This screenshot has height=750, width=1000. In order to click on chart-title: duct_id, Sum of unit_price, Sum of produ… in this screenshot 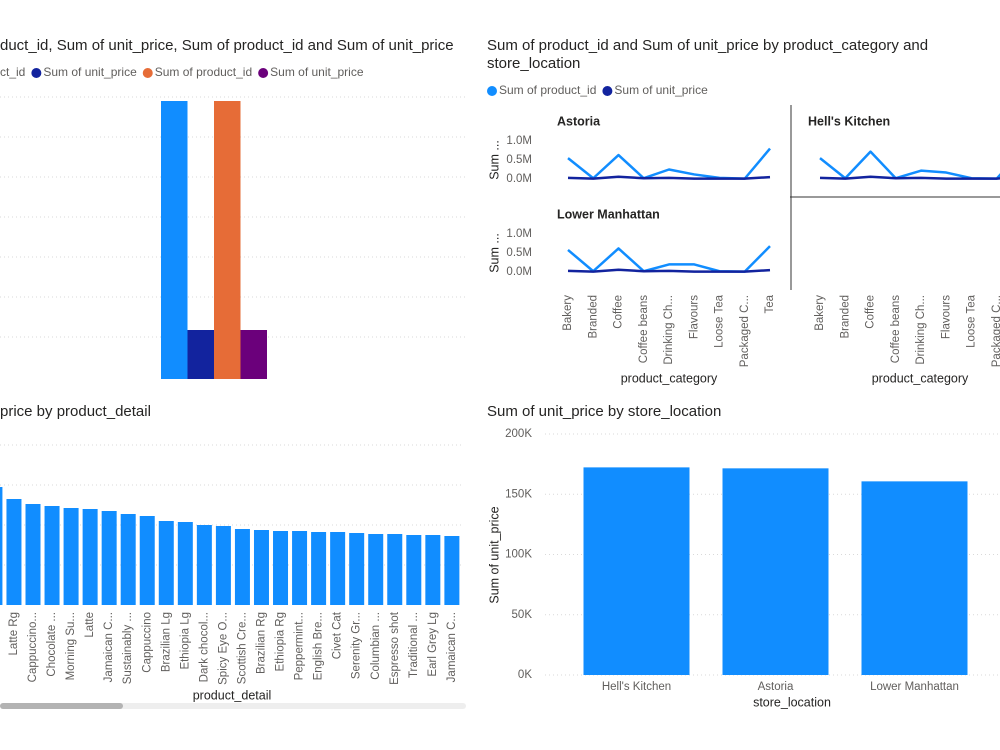, I will do `click(227, 45)`.